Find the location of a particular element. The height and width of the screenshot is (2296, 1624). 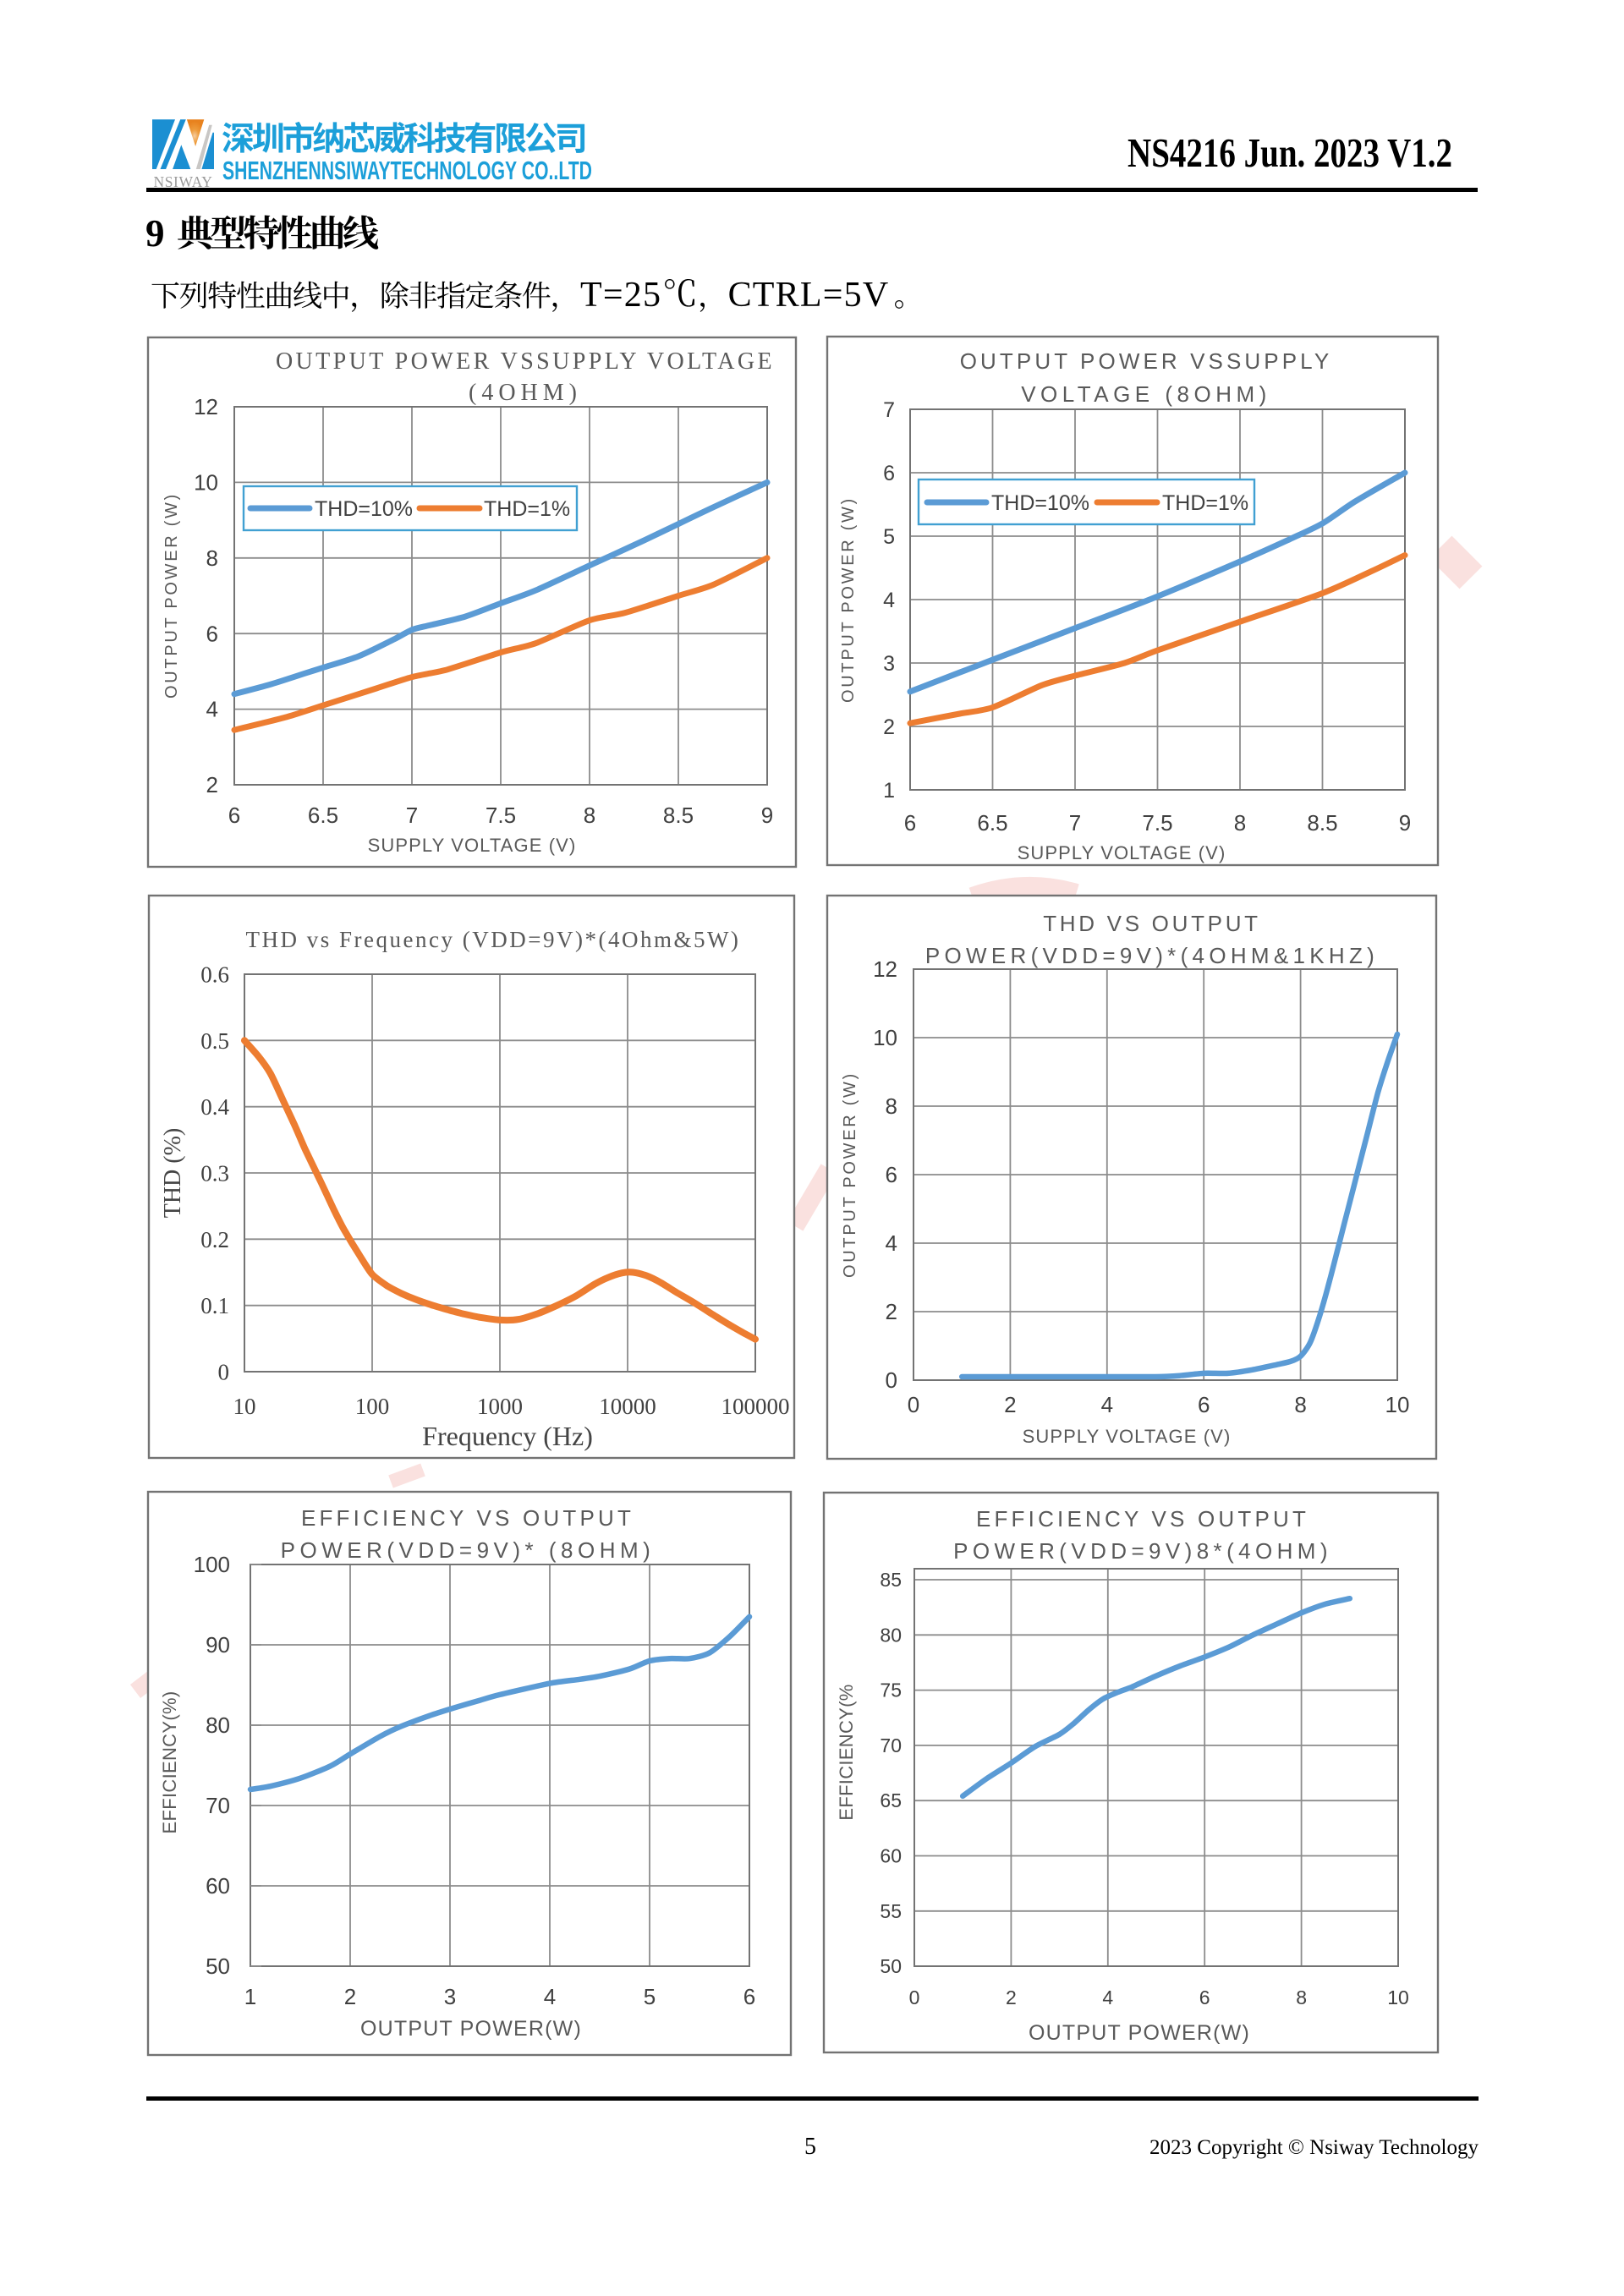

svg-text: POWER(VDD=9V)* (8OHM) is located at coordinates (469, 1550).